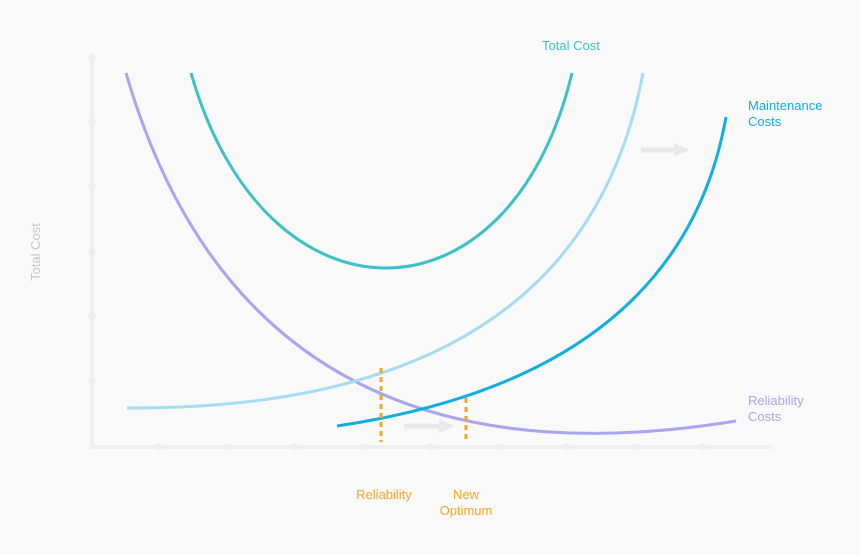 This screenshot has height=555, width=860. I want to click on x-axis-ticks, so click(431, 447).